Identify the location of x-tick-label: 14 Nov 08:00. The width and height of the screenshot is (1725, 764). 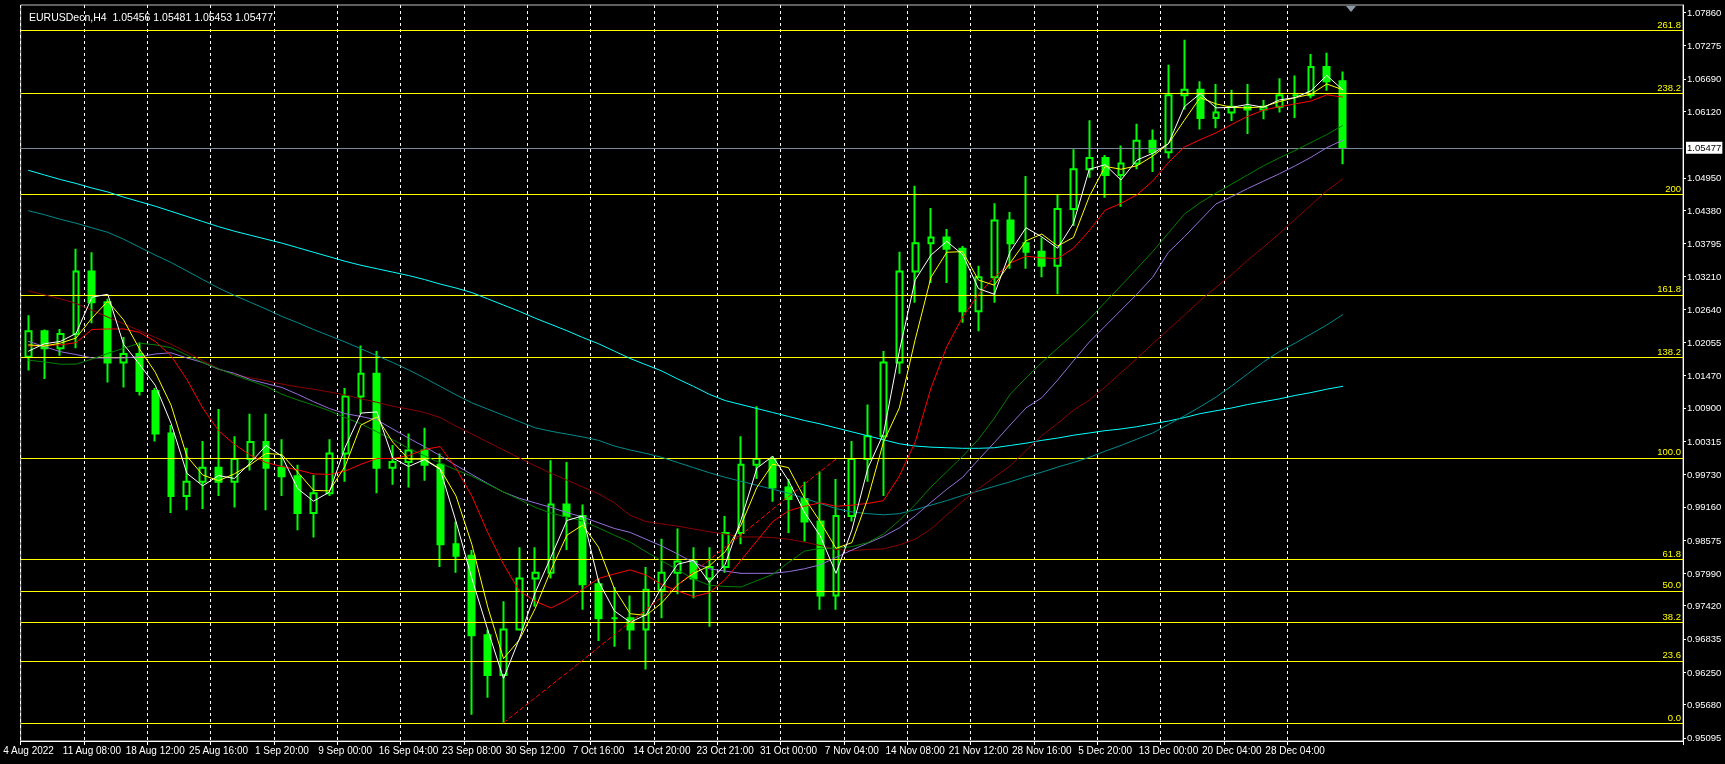
(915, 750).